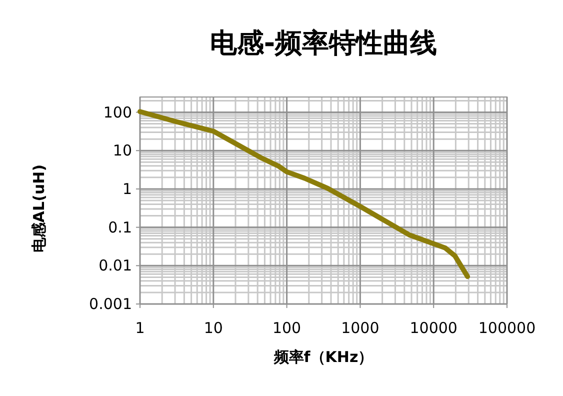 This screenshot has height=396, width=563. What do you see at coordinates (140, 328) in the screenshot?
I see `x-tick-label: 1` at bounding box center [140, 328].